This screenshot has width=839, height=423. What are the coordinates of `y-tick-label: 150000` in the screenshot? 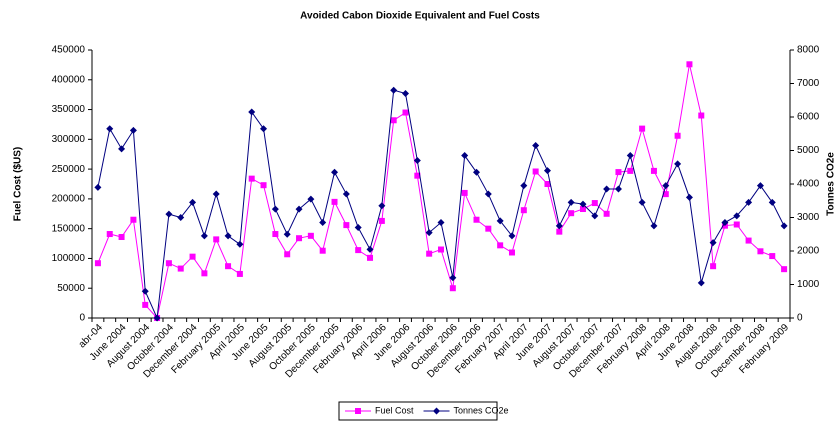 It's located at (69, 228).